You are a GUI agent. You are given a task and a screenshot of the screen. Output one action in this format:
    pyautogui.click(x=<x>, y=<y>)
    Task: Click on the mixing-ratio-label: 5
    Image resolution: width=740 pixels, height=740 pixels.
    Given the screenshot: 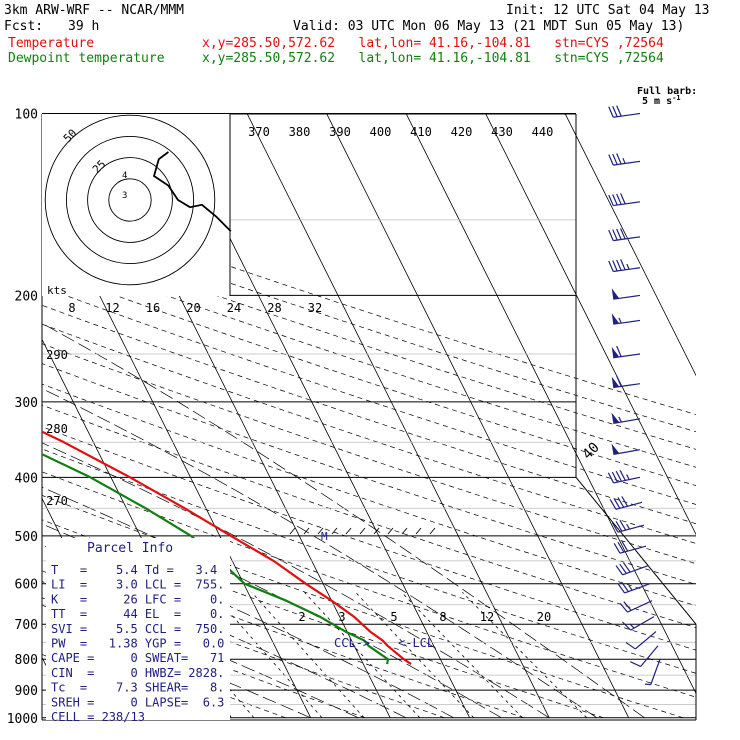 What is the action you would take?
    pyautogui.click(x=393, y=617)
    